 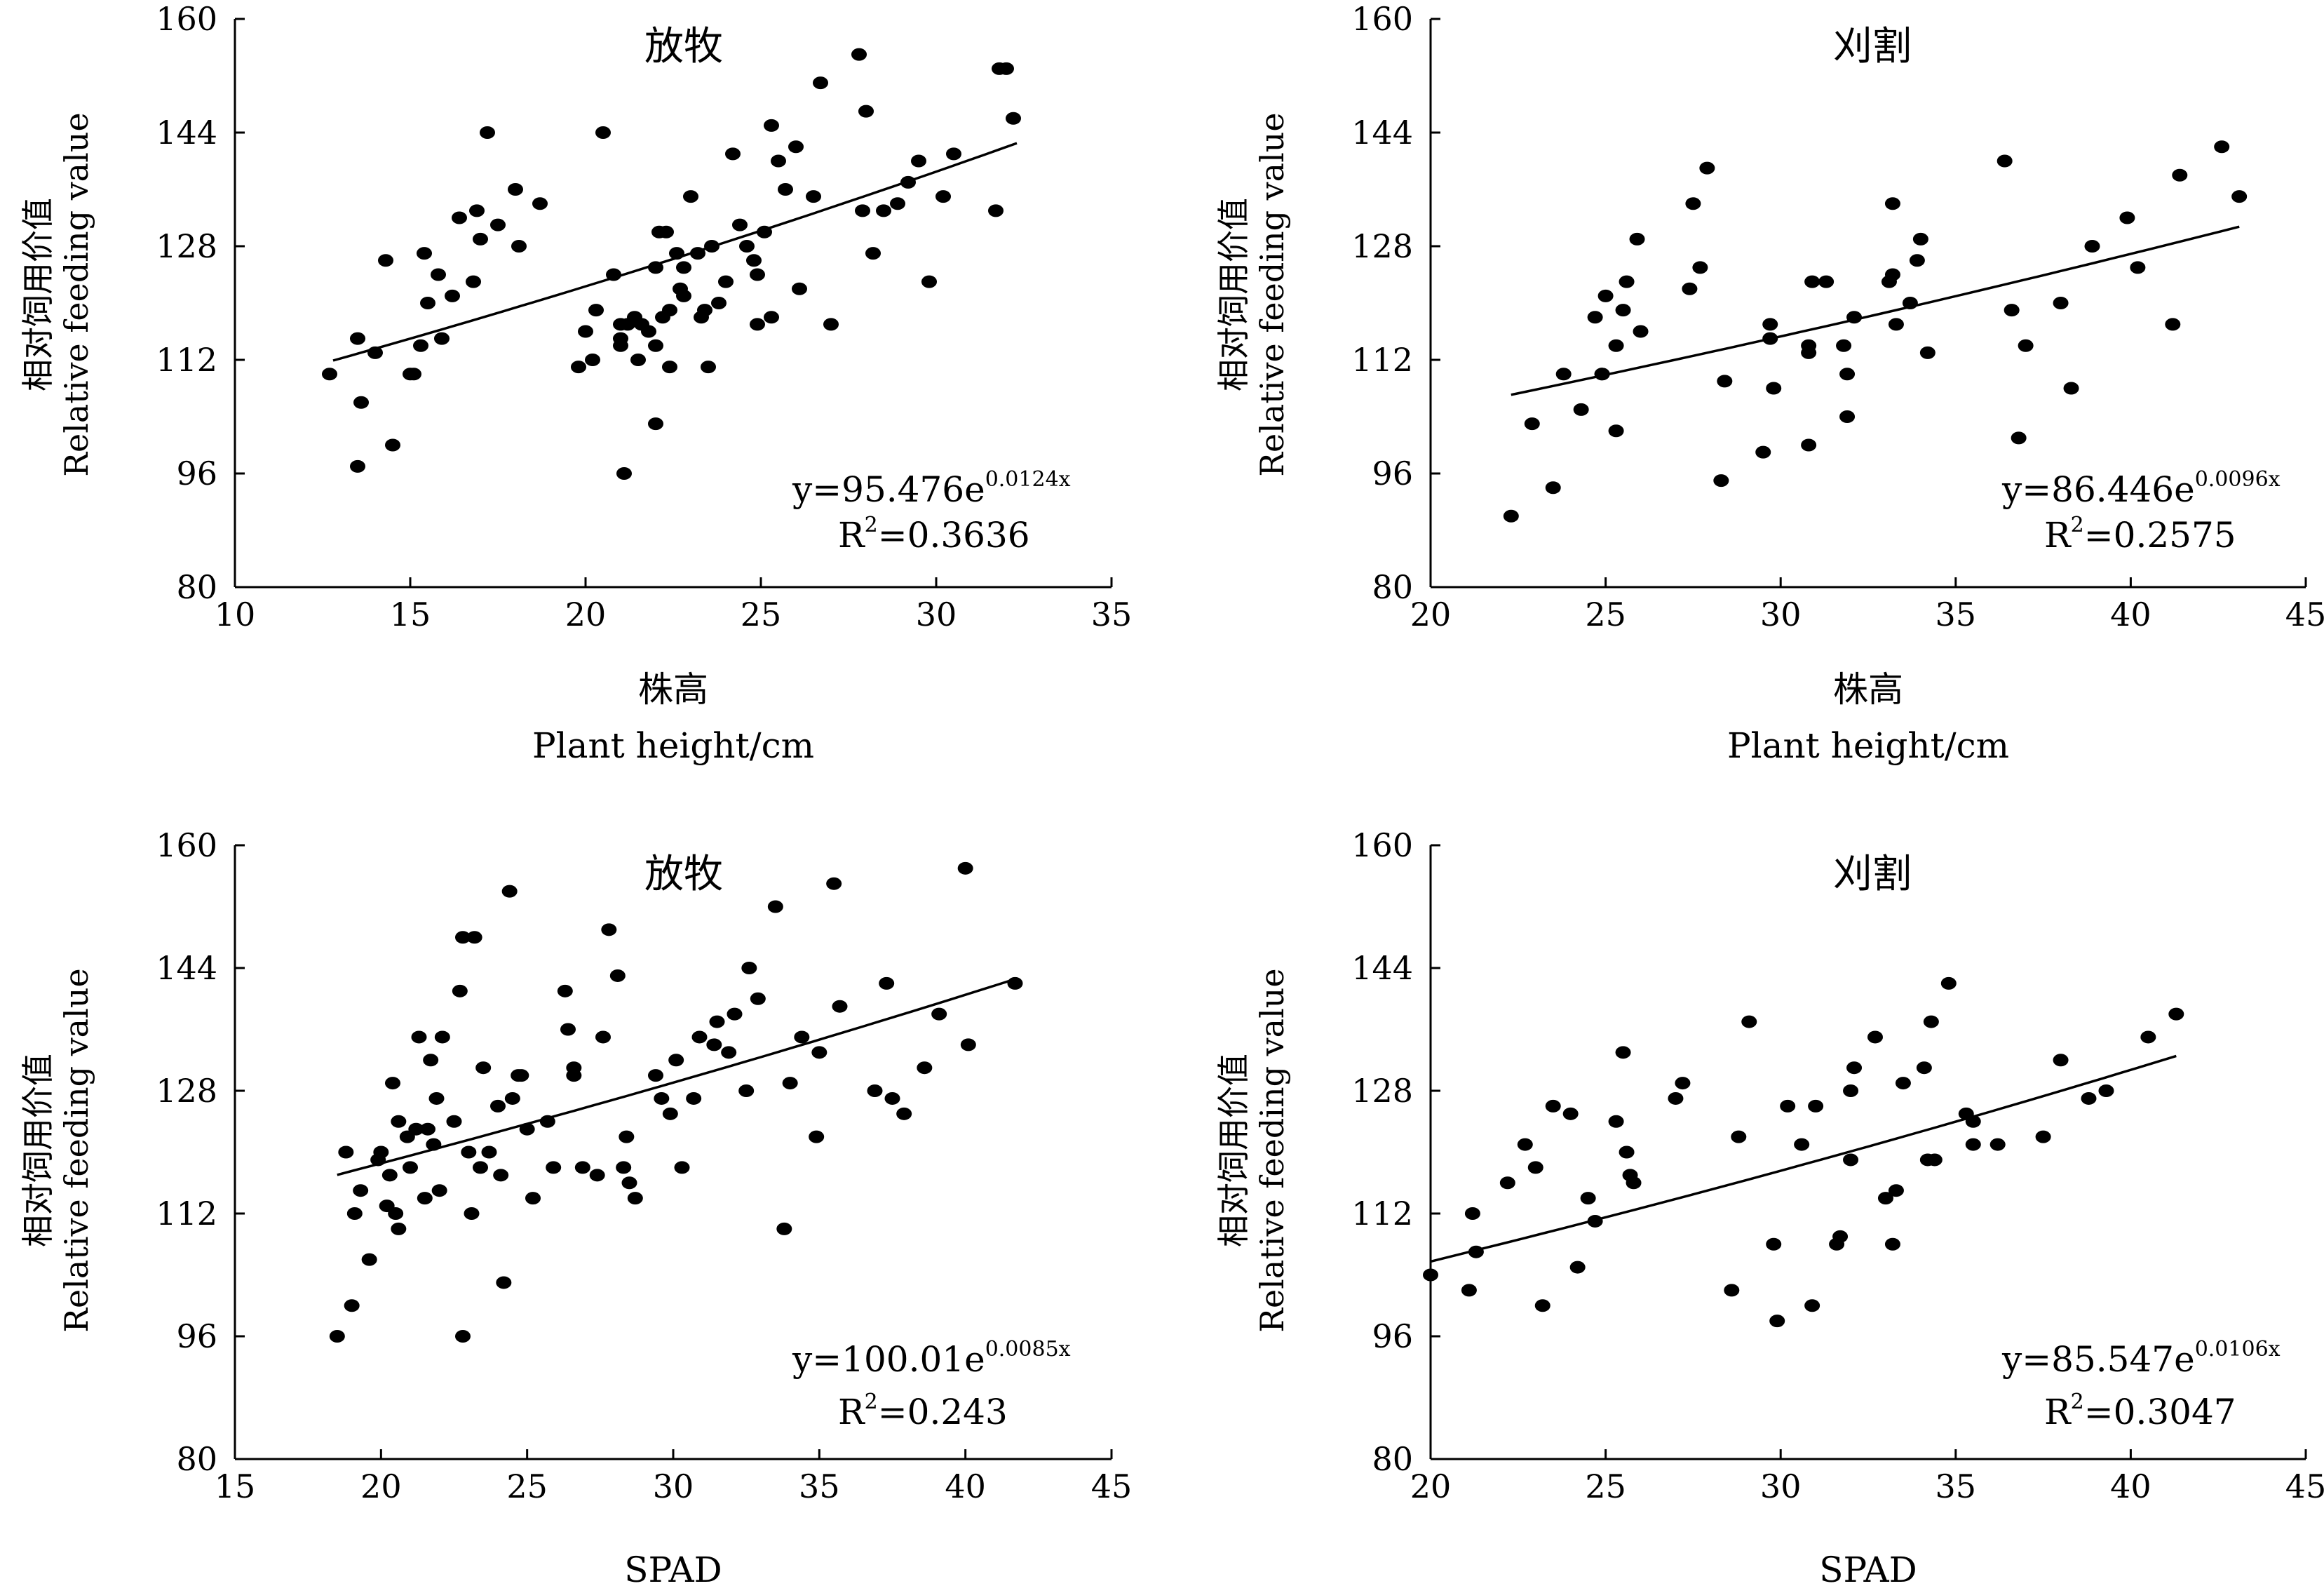 I want to click on x-tick-label: 45, so click(x=1112, y=1486).